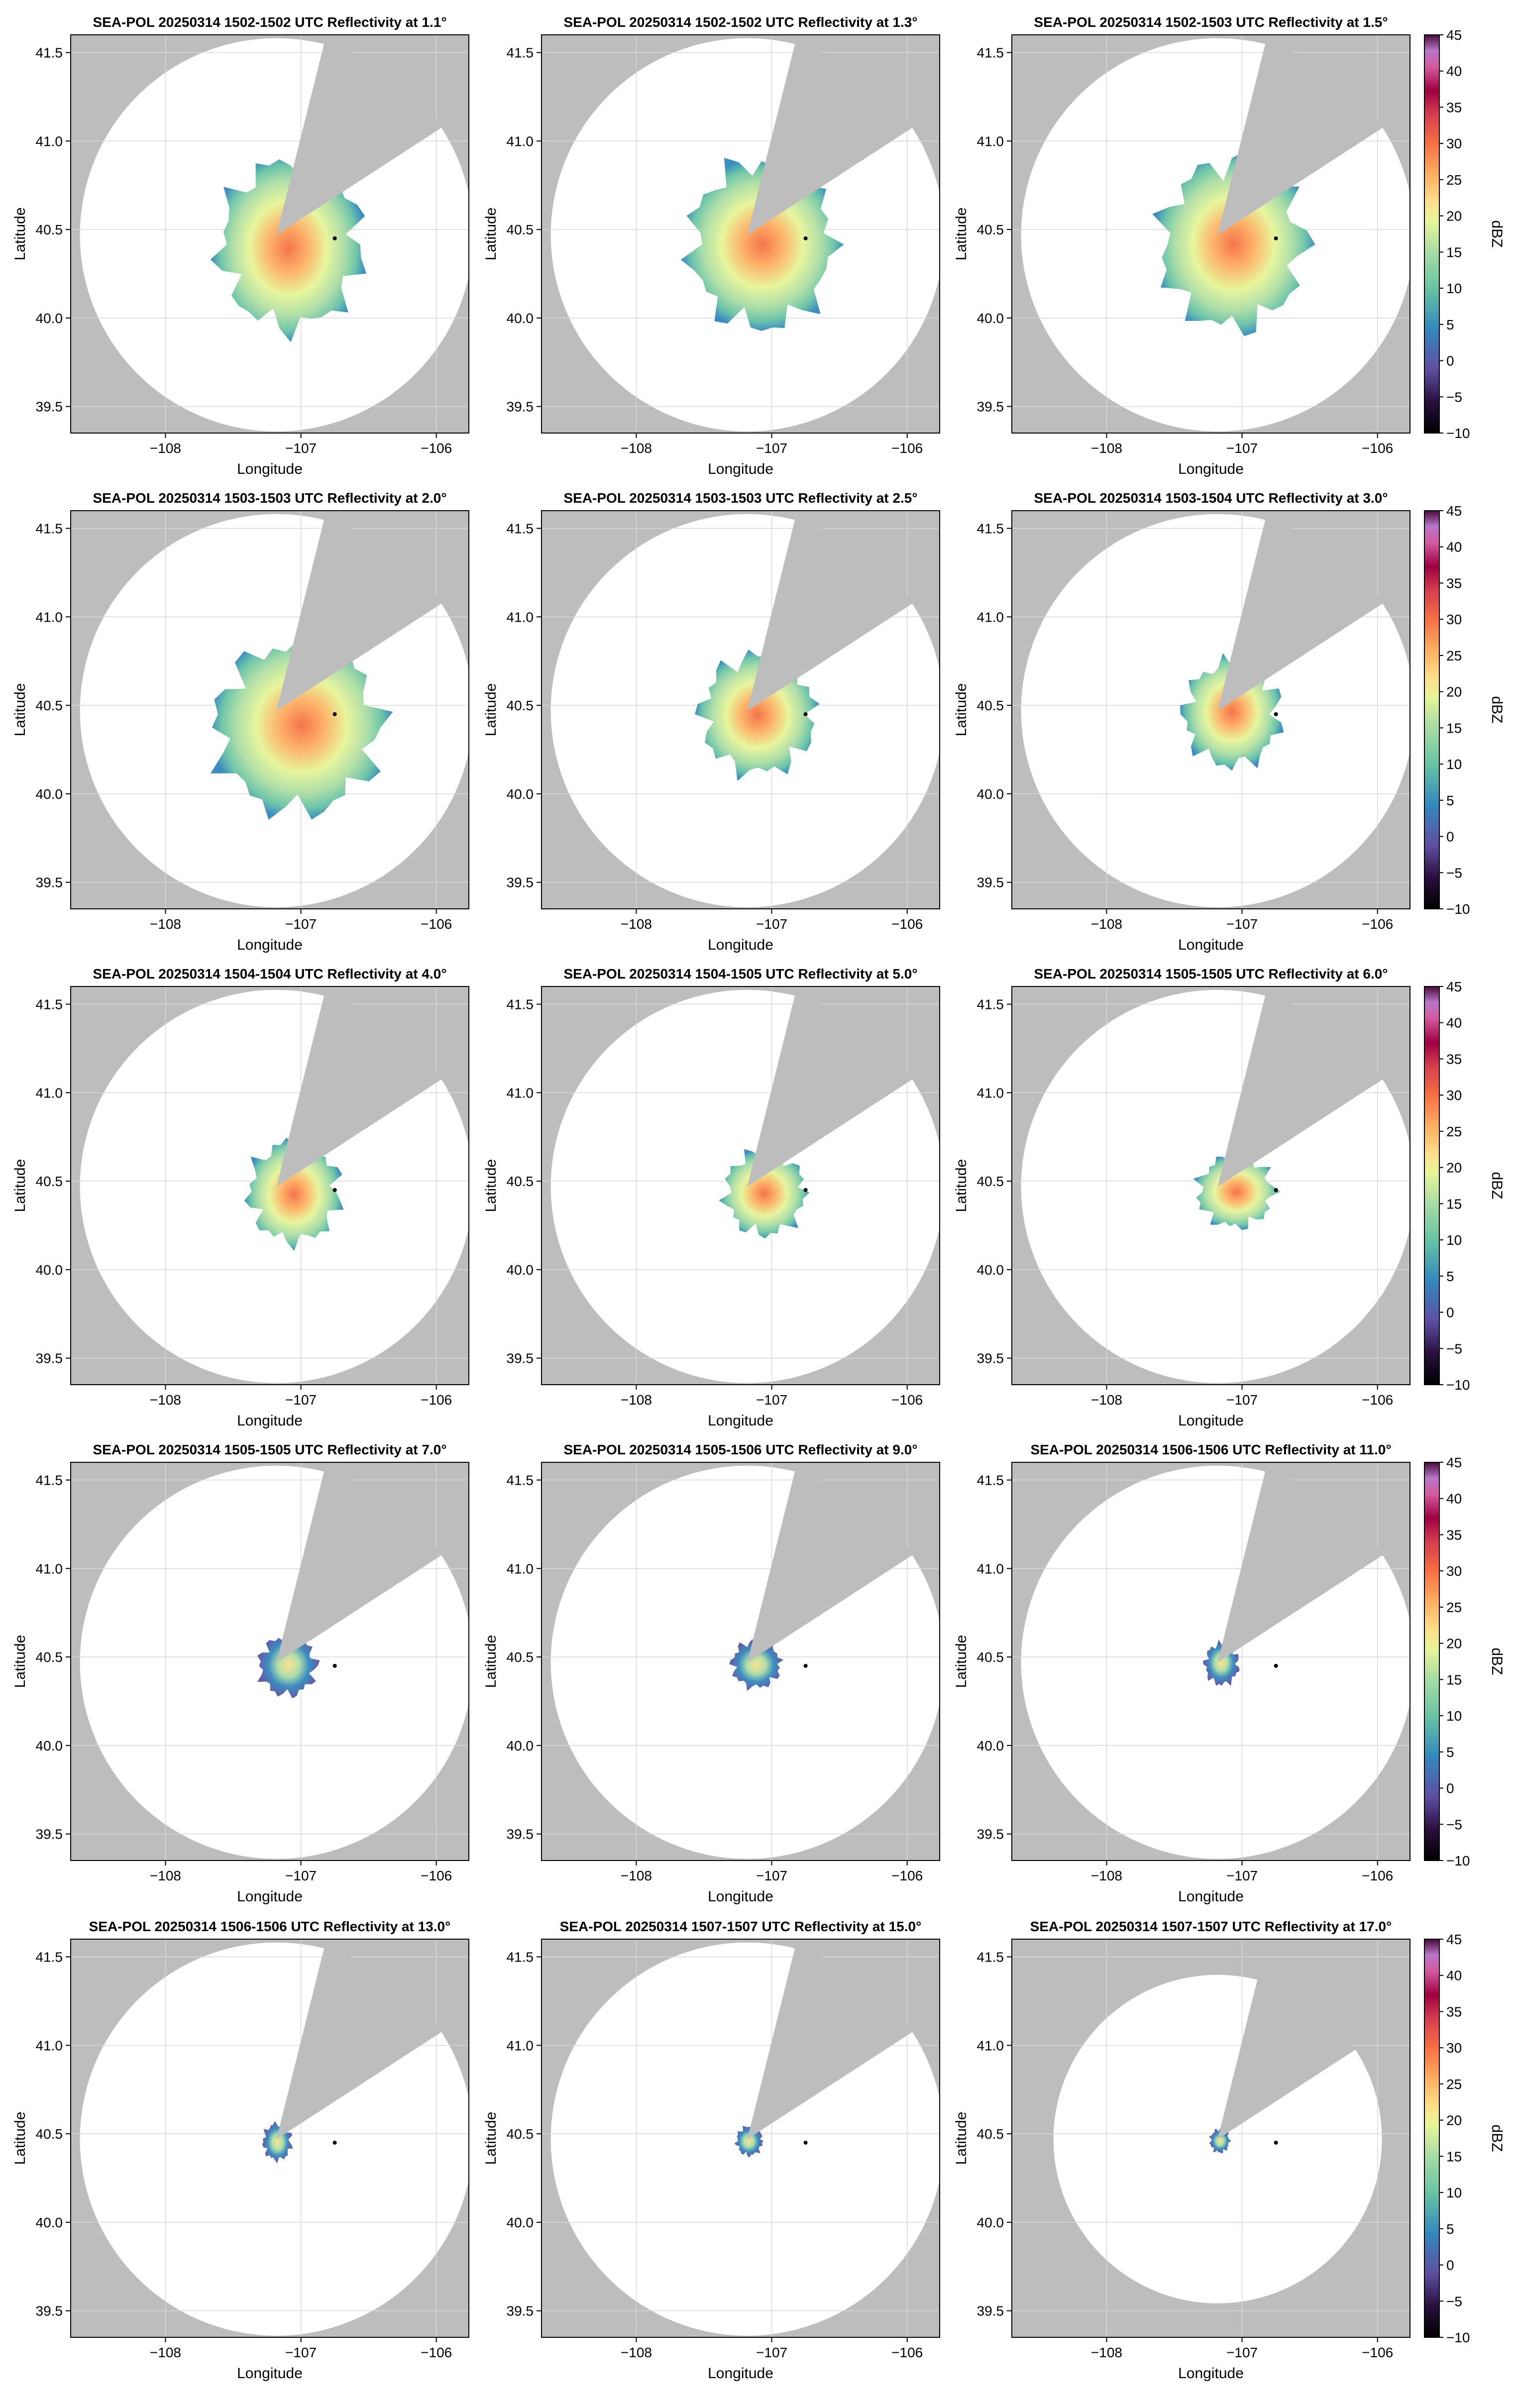 Image resolution: width=1517 pixels, height=2408 pixels. What do you see at coordinates (1432, 234) in the screenshot?
I see `colorbar-ramp` at bounding box center [1432, 234].